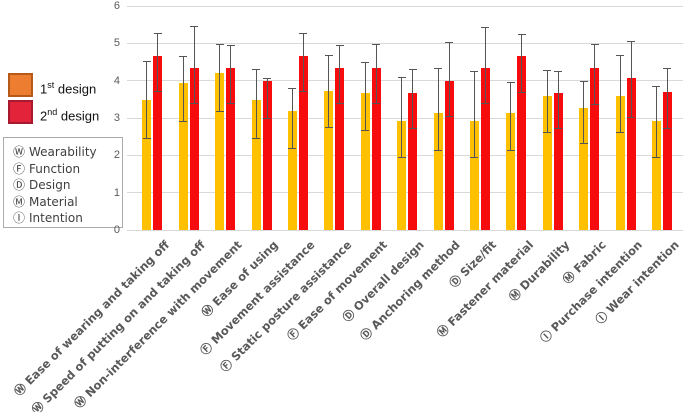 This screenshot has width=685, height=412. Describe the element at coordinates (405, 43) in the screenshot. I see `gridline-y5` at that location.